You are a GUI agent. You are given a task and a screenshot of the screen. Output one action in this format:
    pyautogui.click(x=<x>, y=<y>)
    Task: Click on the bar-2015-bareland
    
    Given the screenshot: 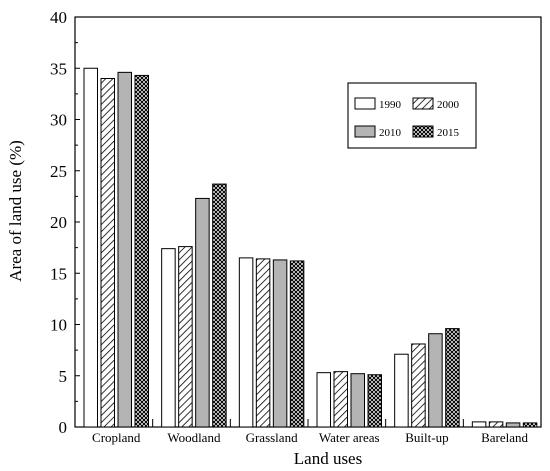 What is the action you would take?
    pyautogui.click(x=530, y=425)
    